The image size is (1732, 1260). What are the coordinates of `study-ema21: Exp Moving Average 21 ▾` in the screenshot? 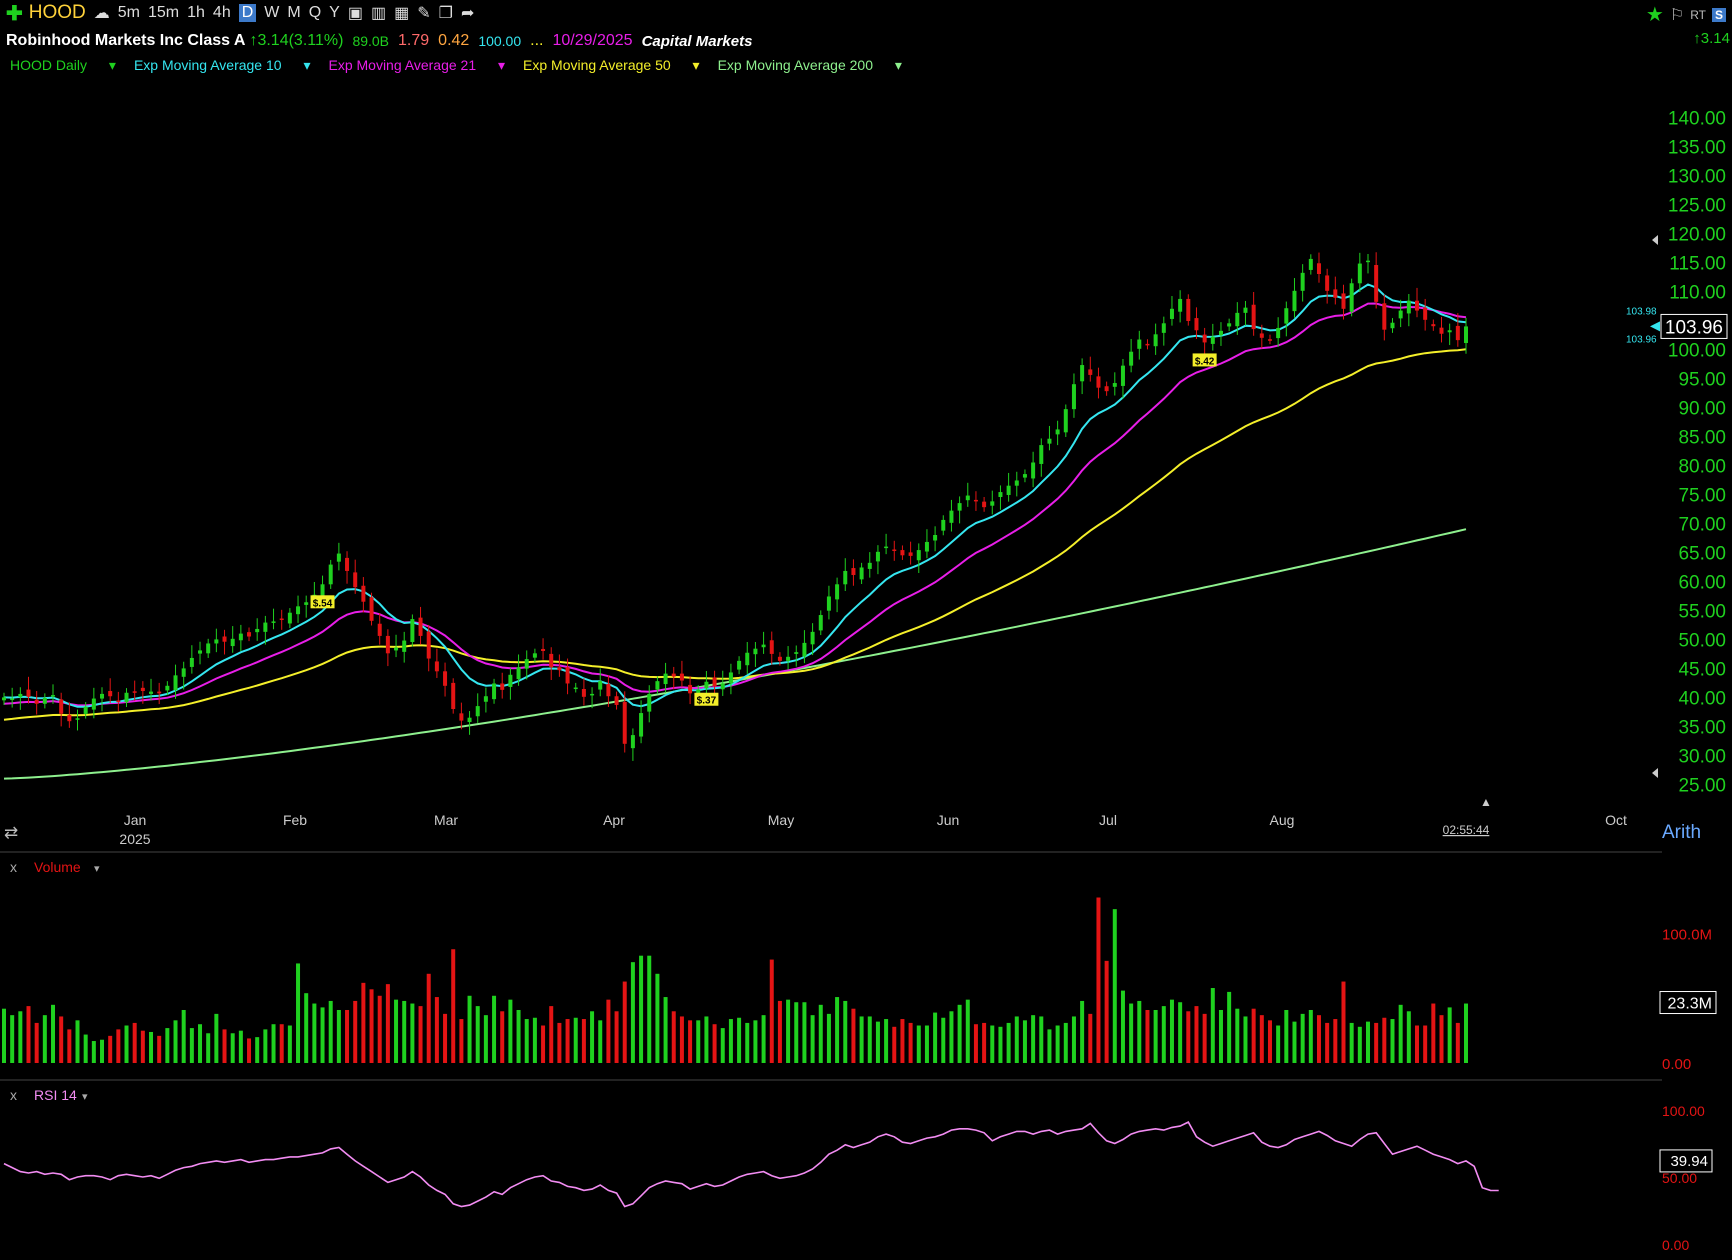 It's located at (417, 65).